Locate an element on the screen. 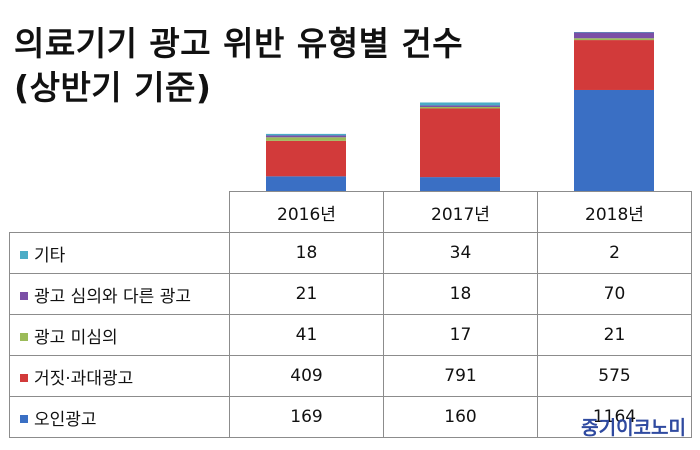 The image size is (700, 450). table-header-row: 2016년 2017년 2018년 is located at coordinates (350, 212).